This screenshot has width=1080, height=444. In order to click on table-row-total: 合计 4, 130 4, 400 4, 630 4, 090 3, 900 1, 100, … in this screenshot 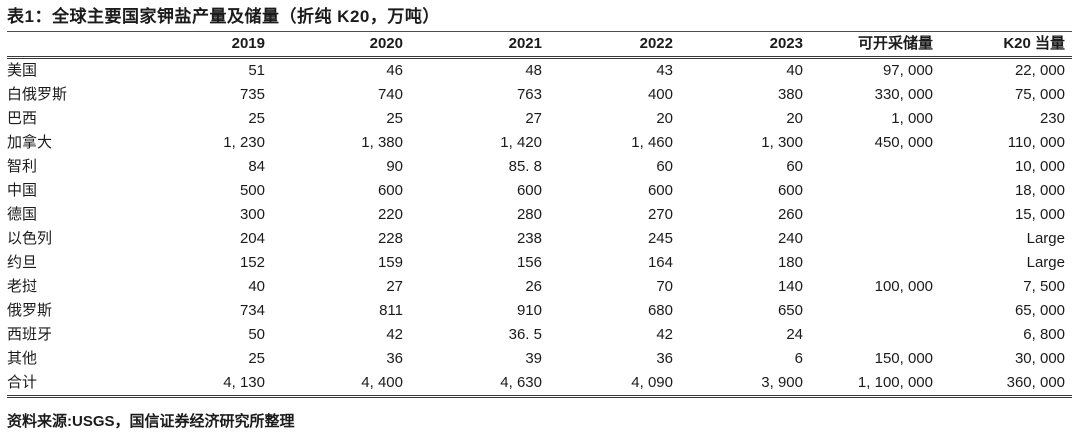, I will do `click(539, 384)`.